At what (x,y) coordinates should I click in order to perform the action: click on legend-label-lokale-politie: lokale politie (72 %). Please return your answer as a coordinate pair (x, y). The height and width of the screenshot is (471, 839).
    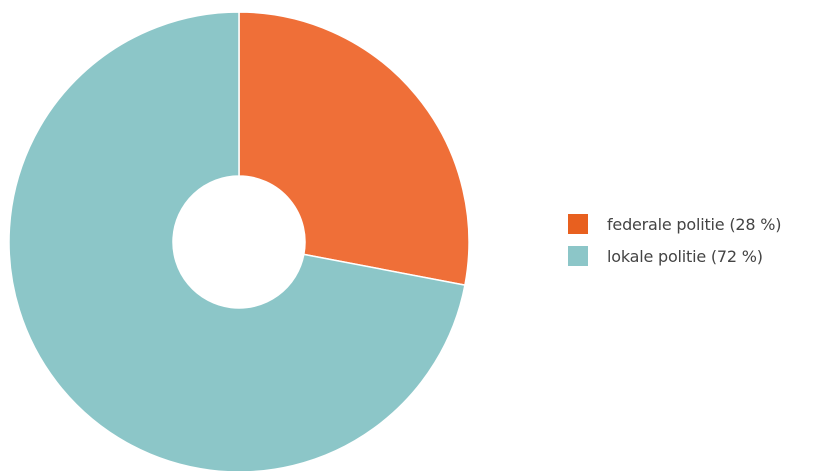
    Looking at the image, I should click on (685, 256).